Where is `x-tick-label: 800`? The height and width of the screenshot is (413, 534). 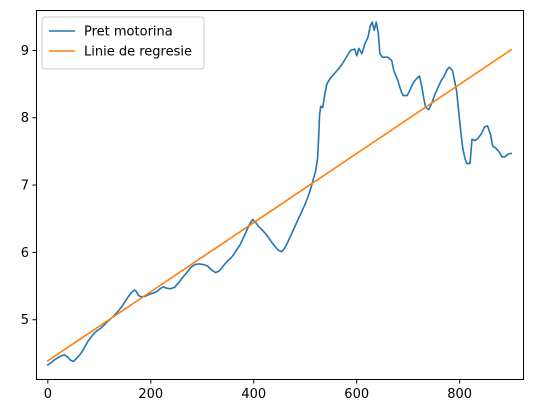
x-tick-label: 800 is located at coordinates (459, 394).